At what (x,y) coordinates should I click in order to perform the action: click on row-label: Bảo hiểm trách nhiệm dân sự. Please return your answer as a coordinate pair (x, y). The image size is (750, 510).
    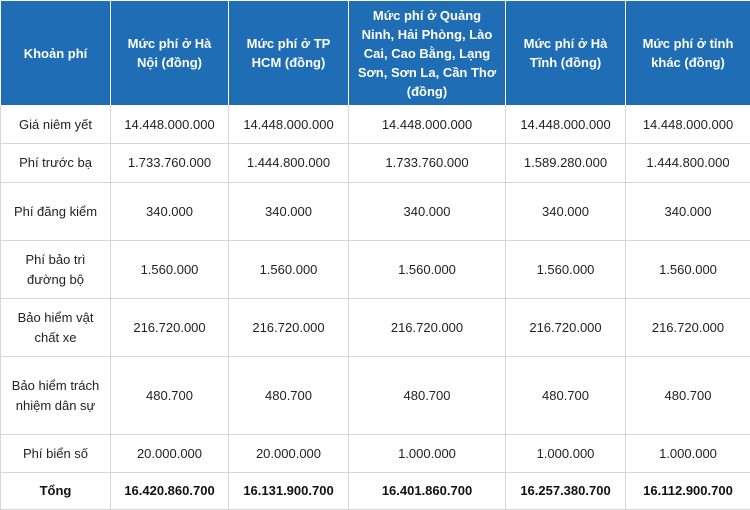
    Looking at the image, I should click on (56, 396).